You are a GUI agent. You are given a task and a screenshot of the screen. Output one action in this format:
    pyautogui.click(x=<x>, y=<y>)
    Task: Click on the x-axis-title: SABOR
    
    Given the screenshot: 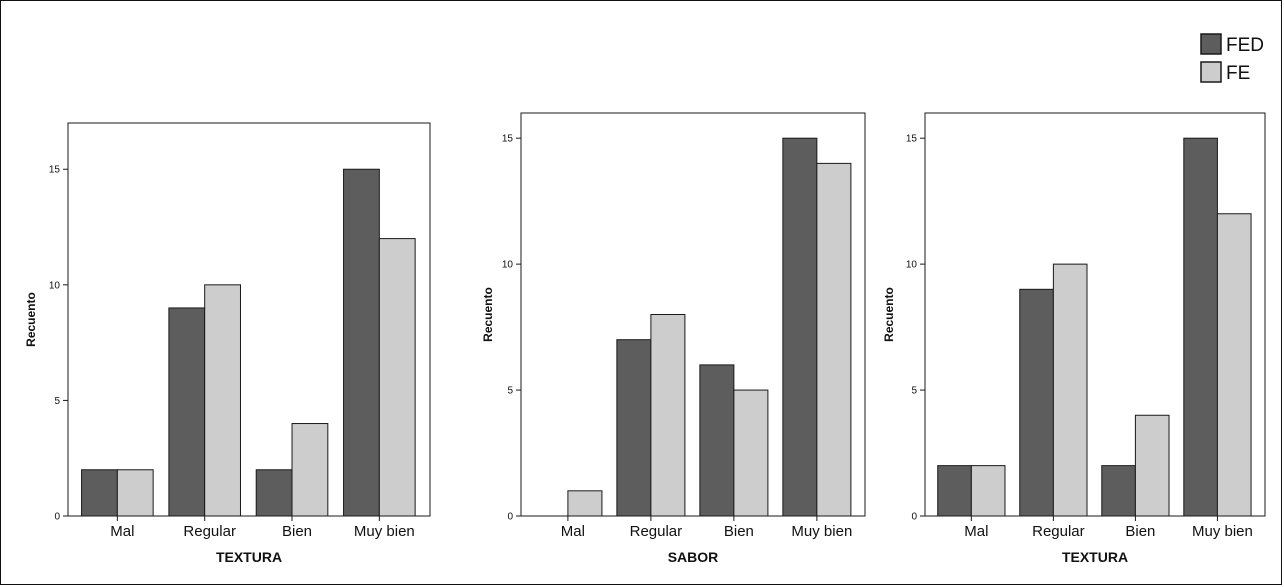 What is the action you would take?
    pyautogui.click(x=693, y=557)
    